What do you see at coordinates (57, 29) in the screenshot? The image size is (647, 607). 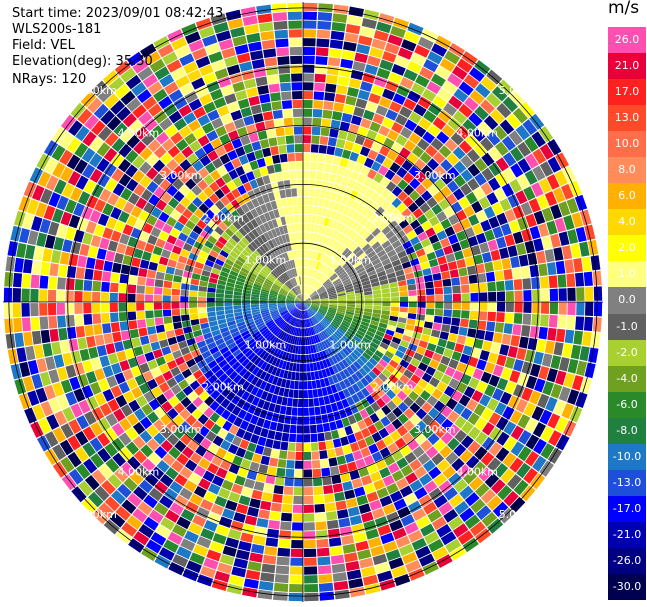 I see `site-label: WLS200s-181` at bounding box center [57, 29].